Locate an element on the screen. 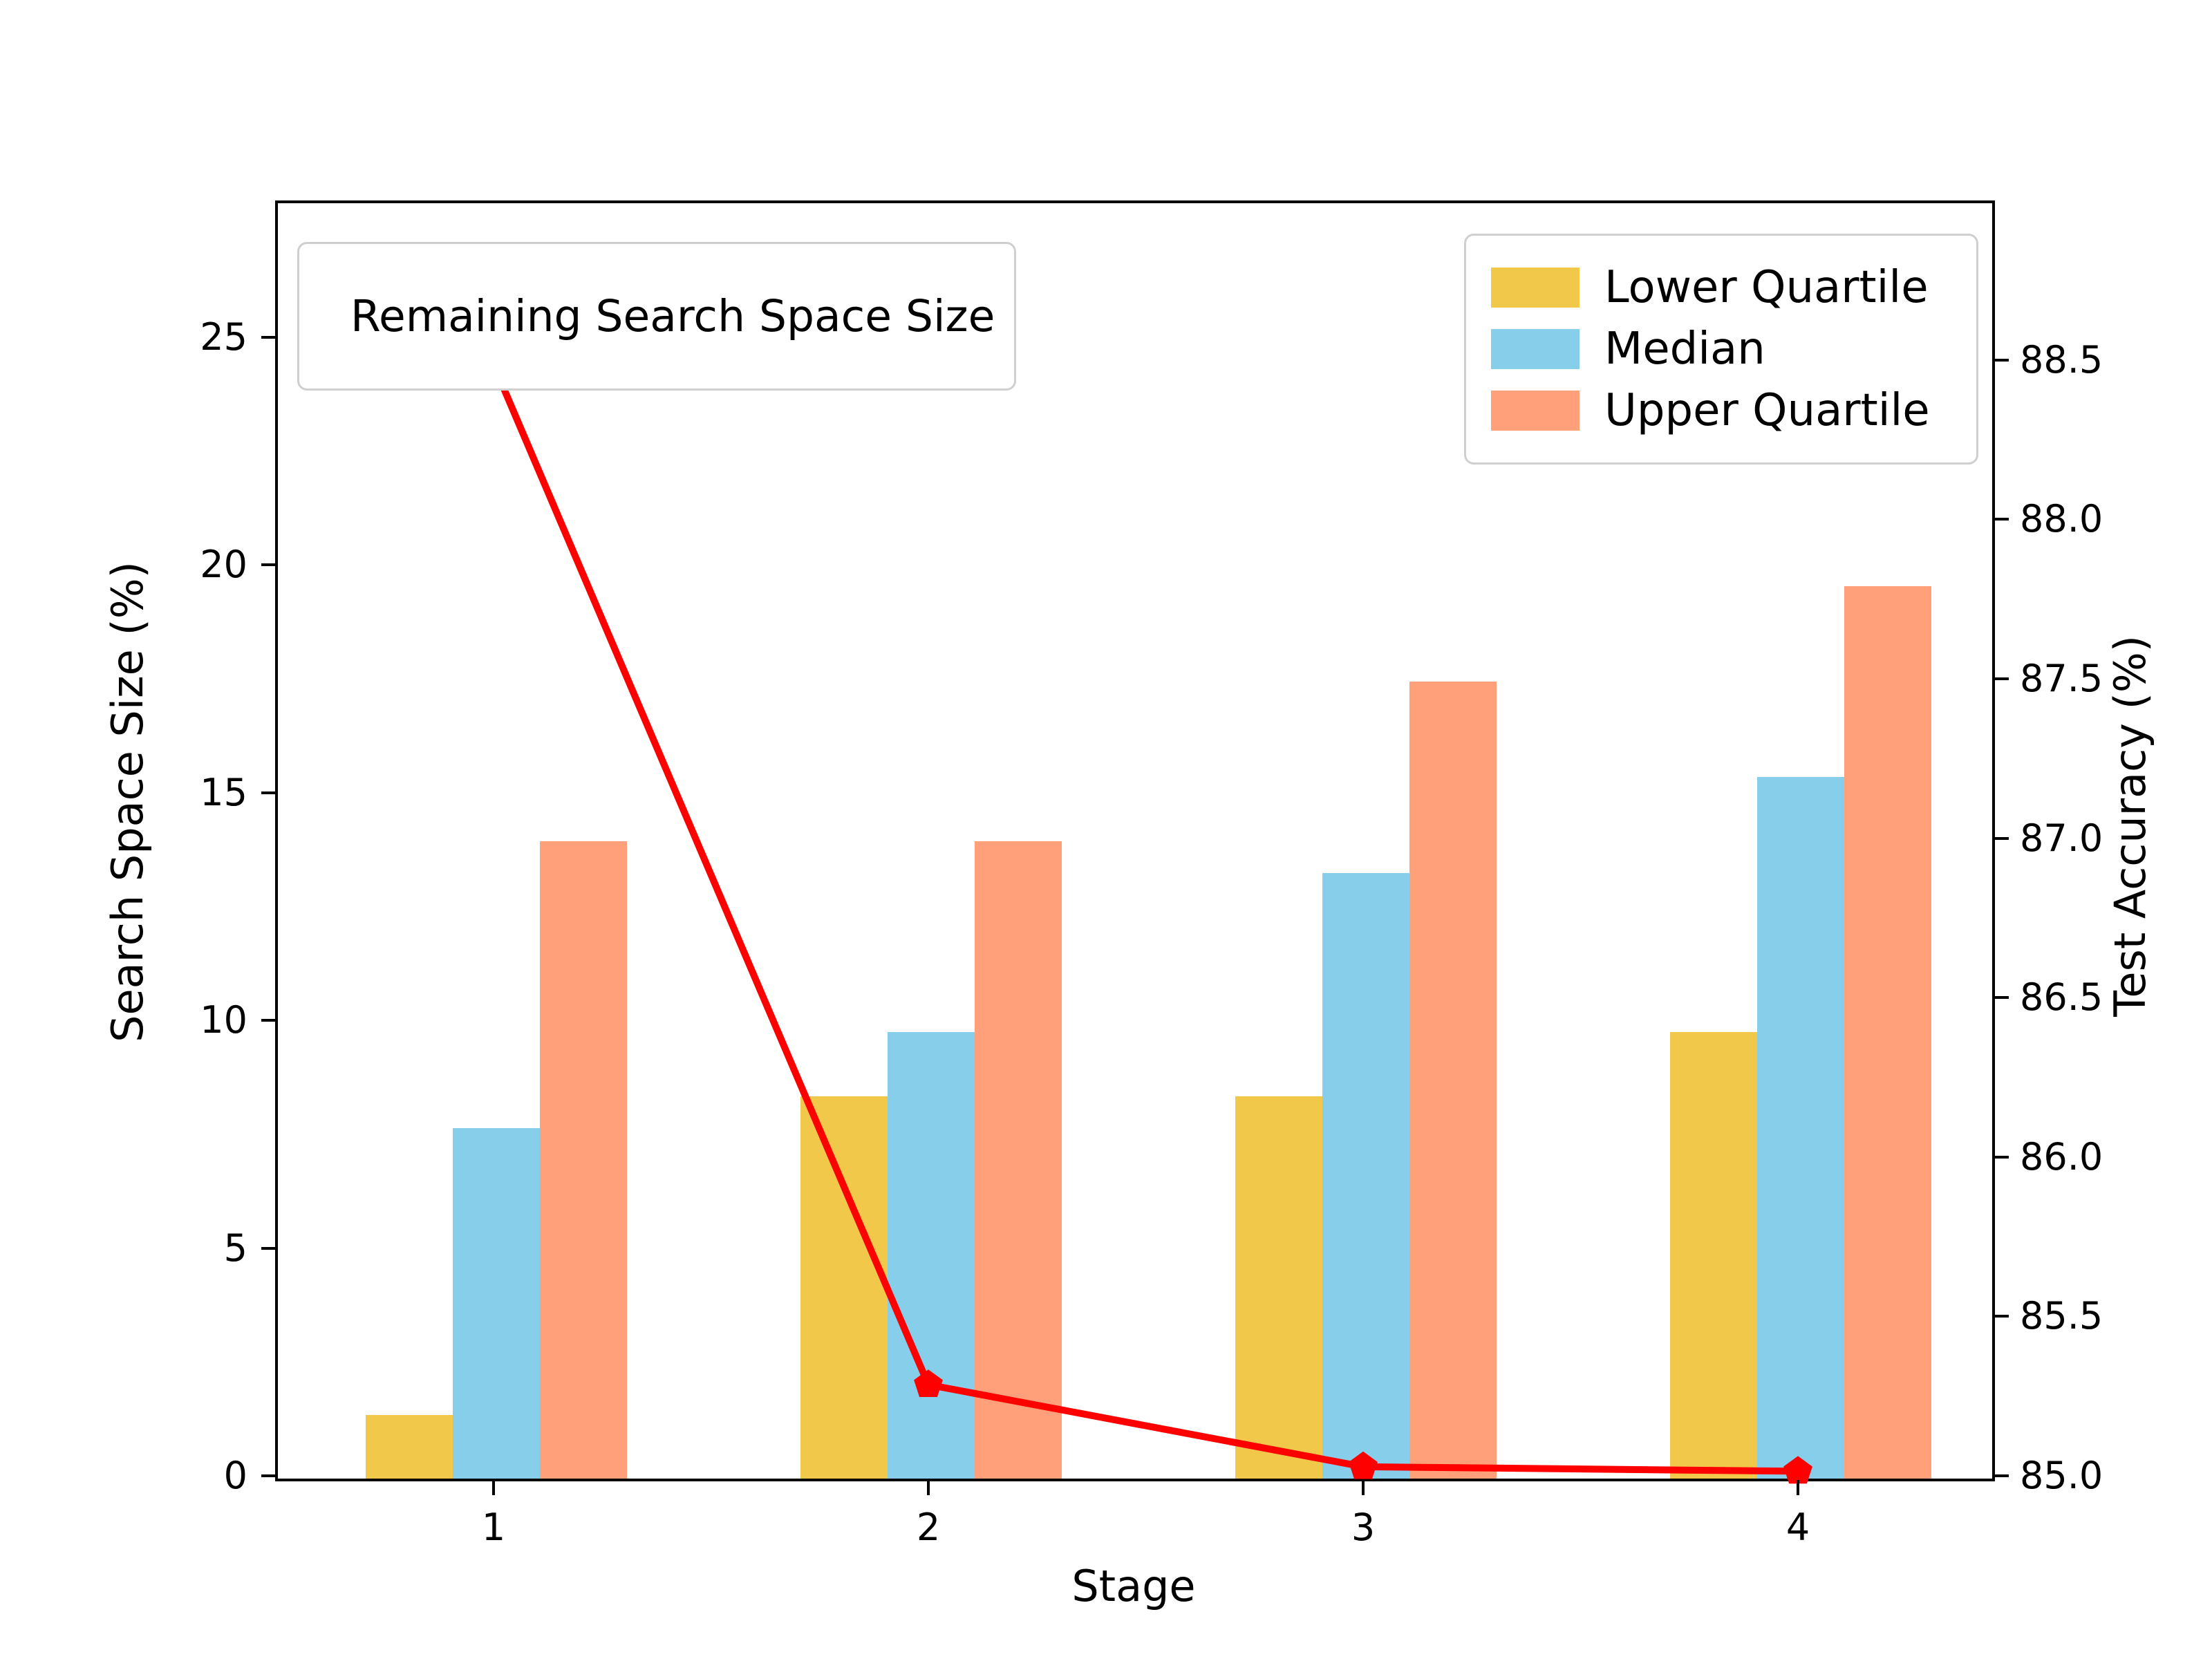 The image size is (2212, 1659). legend-label-median: Median is located at coordinates (1685, 349).